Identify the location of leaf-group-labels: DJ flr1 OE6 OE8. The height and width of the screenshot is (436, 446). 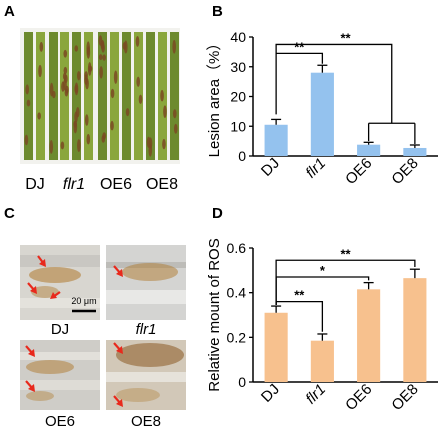
(101, 184).